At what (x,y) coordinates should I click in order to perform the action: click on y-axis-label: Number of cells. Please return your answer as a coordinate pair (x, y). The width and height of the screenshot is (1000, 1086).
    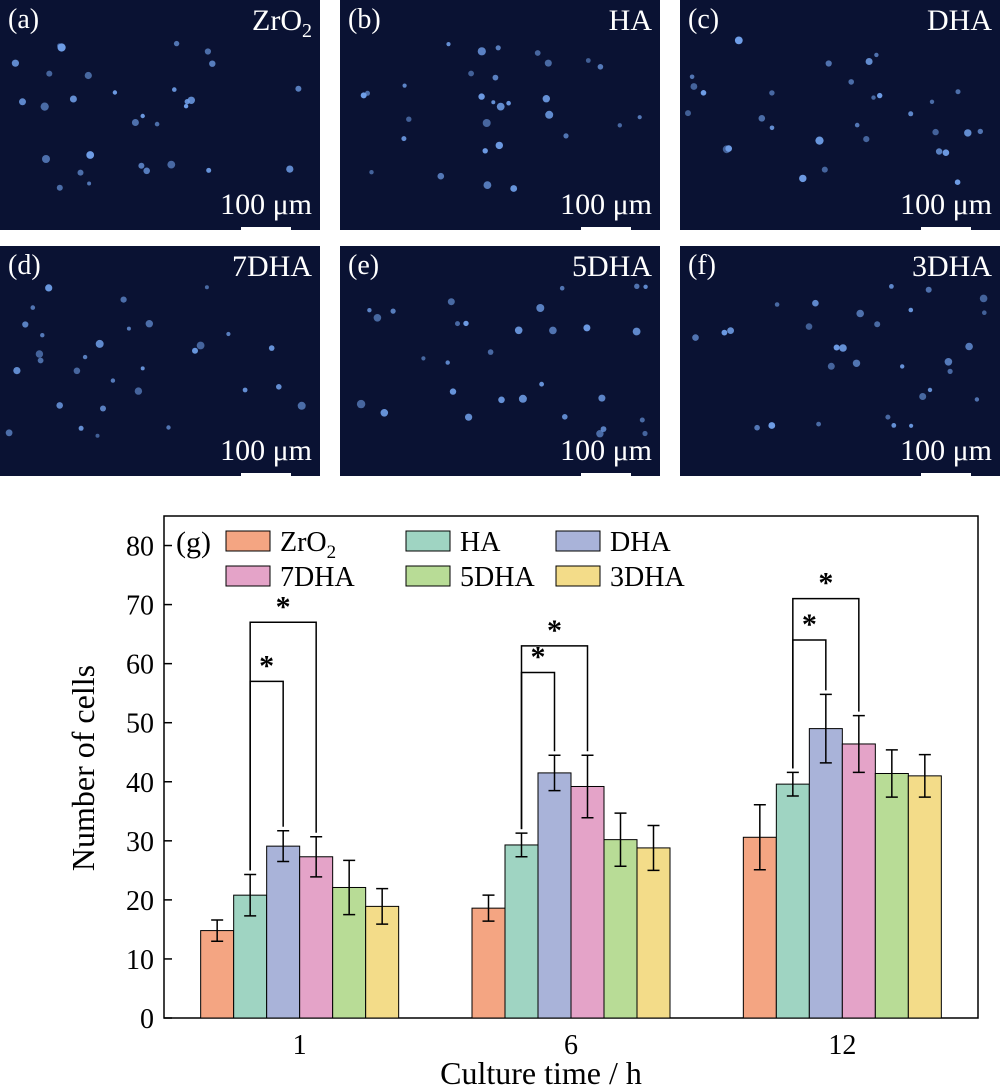
    Looking at the image, I should click on (83, 768).